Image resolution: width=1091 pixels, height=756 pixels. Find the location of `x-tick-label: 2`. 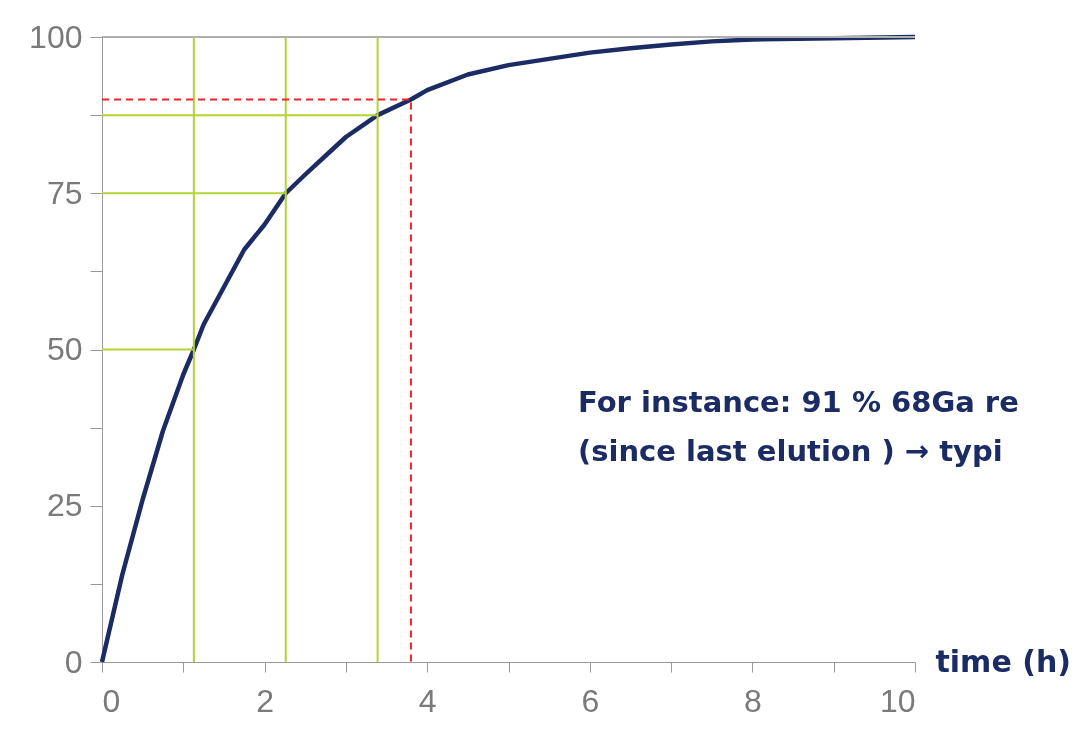

x-tick-label: 2 is located at coordinates (265, 700).